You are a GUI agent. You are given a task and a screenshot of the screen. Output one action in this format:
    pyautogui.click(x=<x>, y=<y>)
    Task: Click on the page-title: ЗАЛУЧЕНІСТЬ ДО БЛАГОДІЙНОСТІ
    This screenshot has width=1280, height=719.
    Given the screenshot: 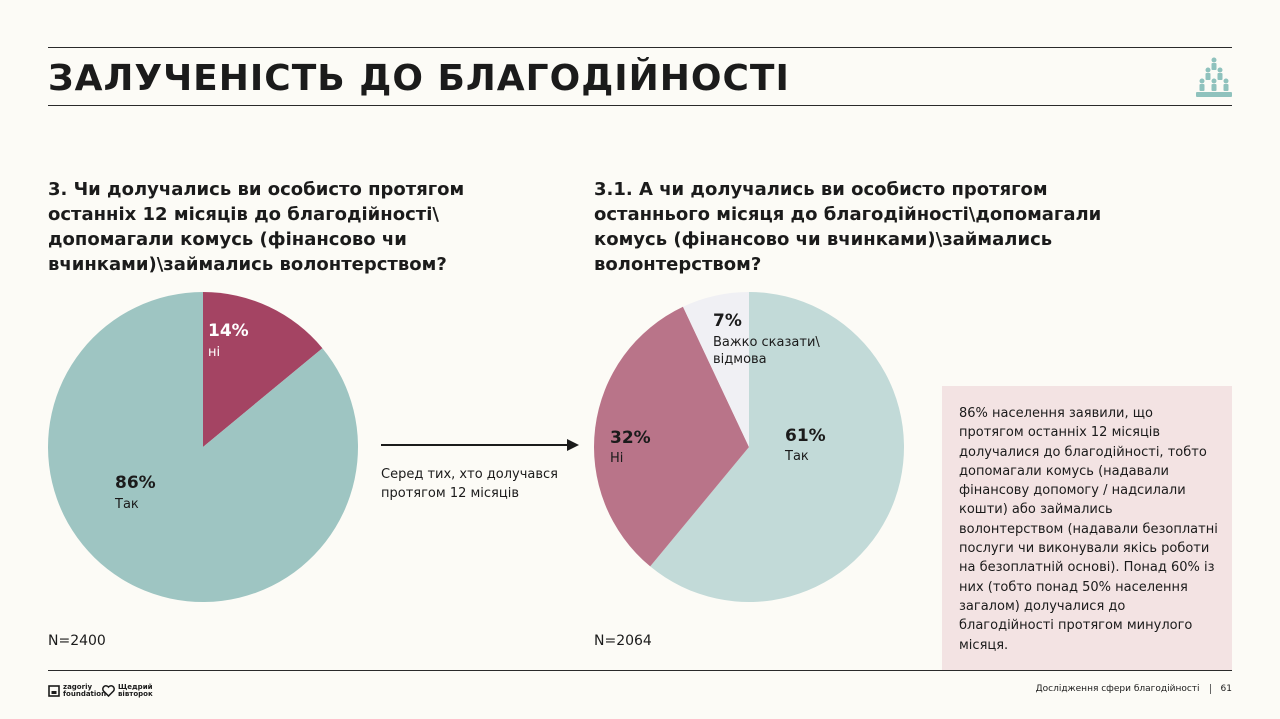 What is the action you would take?
    pyautogui.click(x=419, y=78)
    